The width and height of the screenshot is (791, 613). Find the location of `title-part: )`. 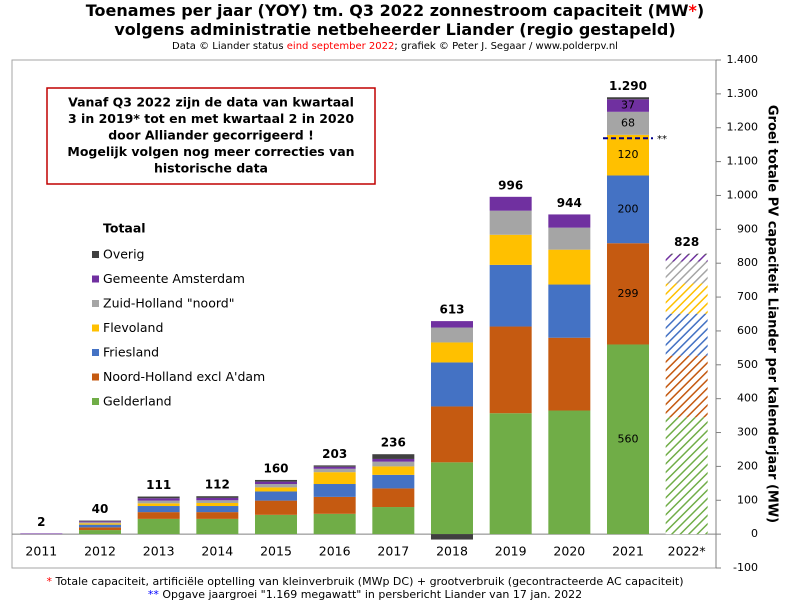

title-part: ) is located at coordinates (700, 10).